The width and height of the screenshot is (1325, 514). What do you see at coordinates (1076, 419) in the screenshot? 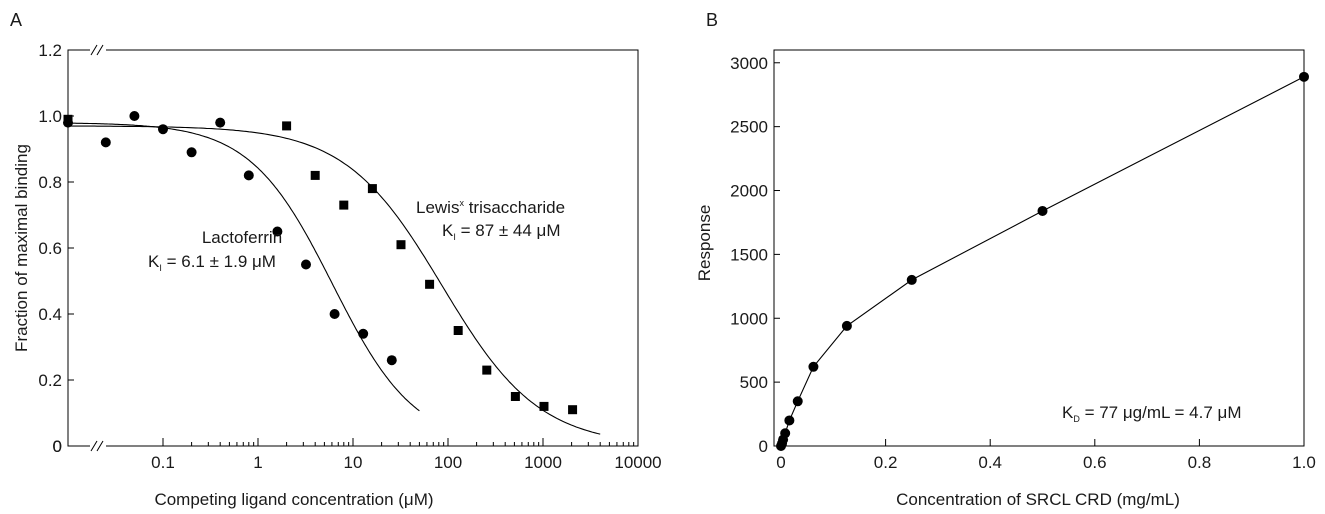
I see `kd-subscript: D` at bounding box center [1076, 419].